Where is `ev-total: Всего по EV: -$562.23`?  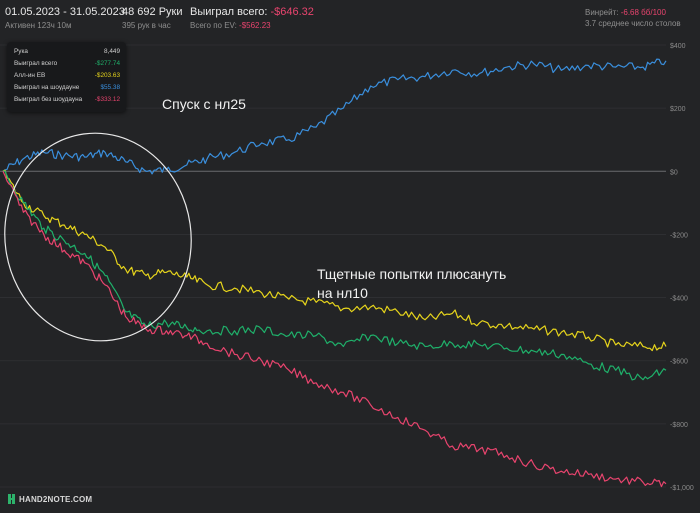
ev-total: Всего по EV: -$562.23 is located at coordinates (230, 26).